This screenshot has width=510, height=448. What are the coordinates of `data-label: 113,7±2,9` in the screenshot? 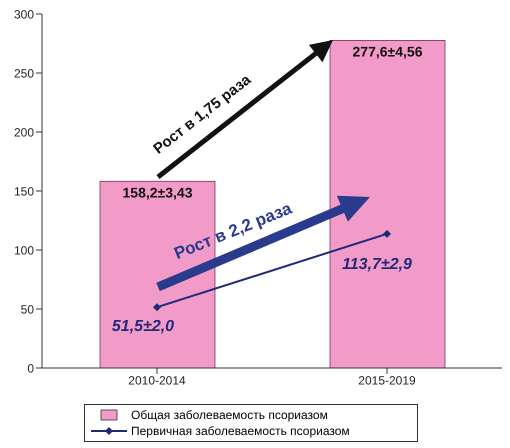 It's located at (377, 264).